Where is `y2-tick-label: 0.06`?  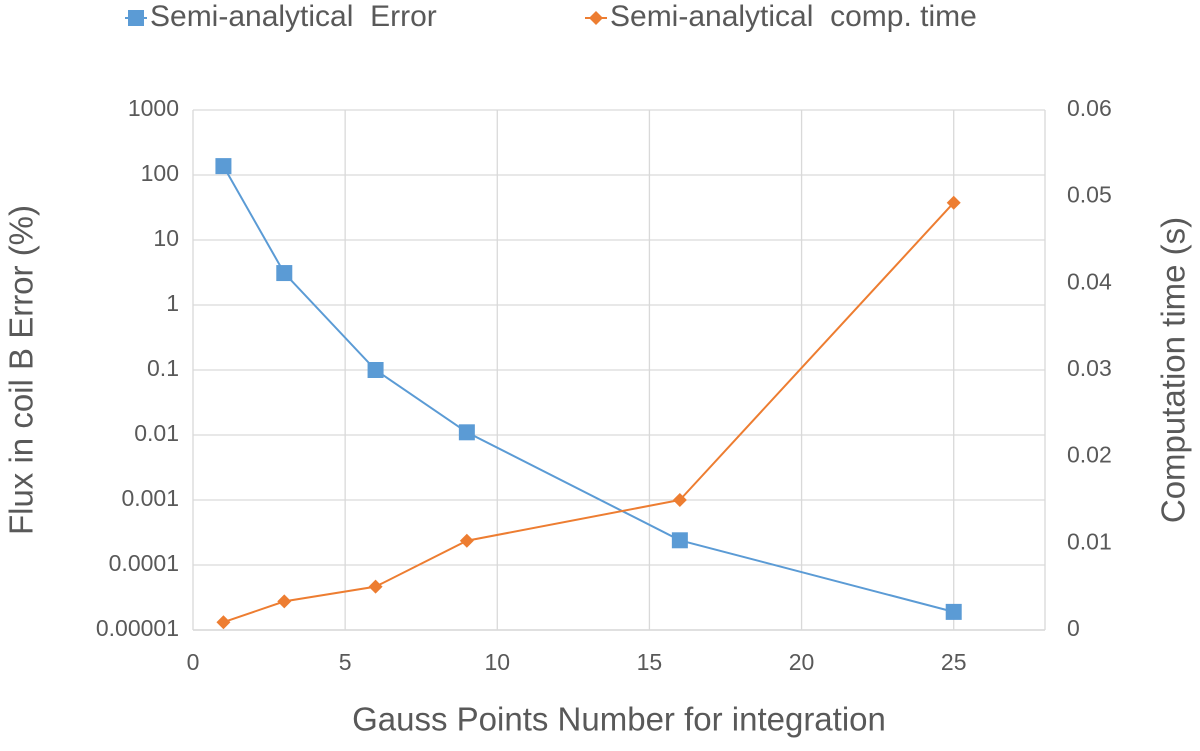 y2-tick-label: 0.06 is located at coordinates (1089, 108).